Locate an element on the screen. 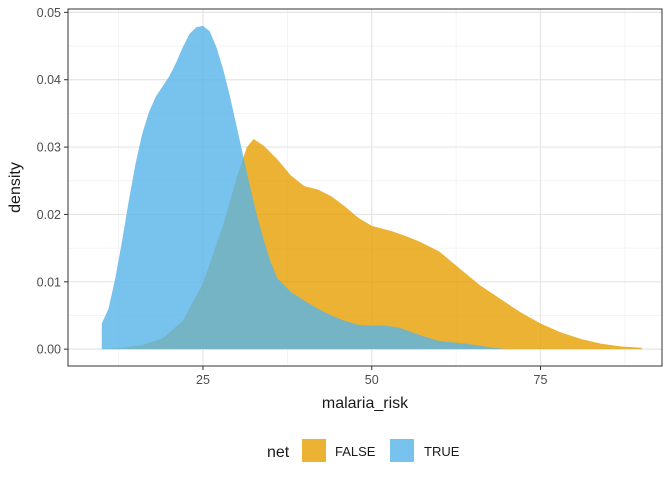 This screenshot has height=480, width=672. x-tick-label: 25 is located at coordinates (203, 380).